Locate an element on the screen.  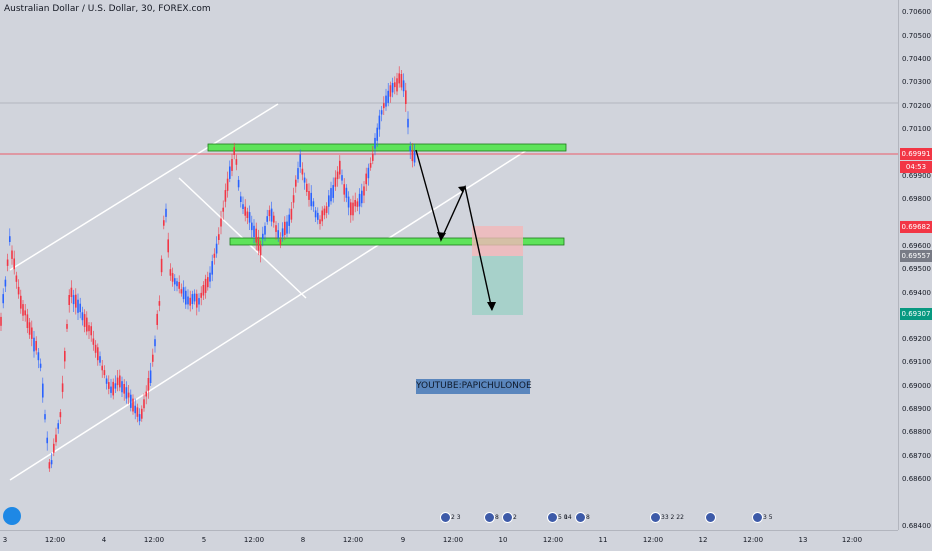
economic-event: 33 2 22 is located at coordinates (667, 518).